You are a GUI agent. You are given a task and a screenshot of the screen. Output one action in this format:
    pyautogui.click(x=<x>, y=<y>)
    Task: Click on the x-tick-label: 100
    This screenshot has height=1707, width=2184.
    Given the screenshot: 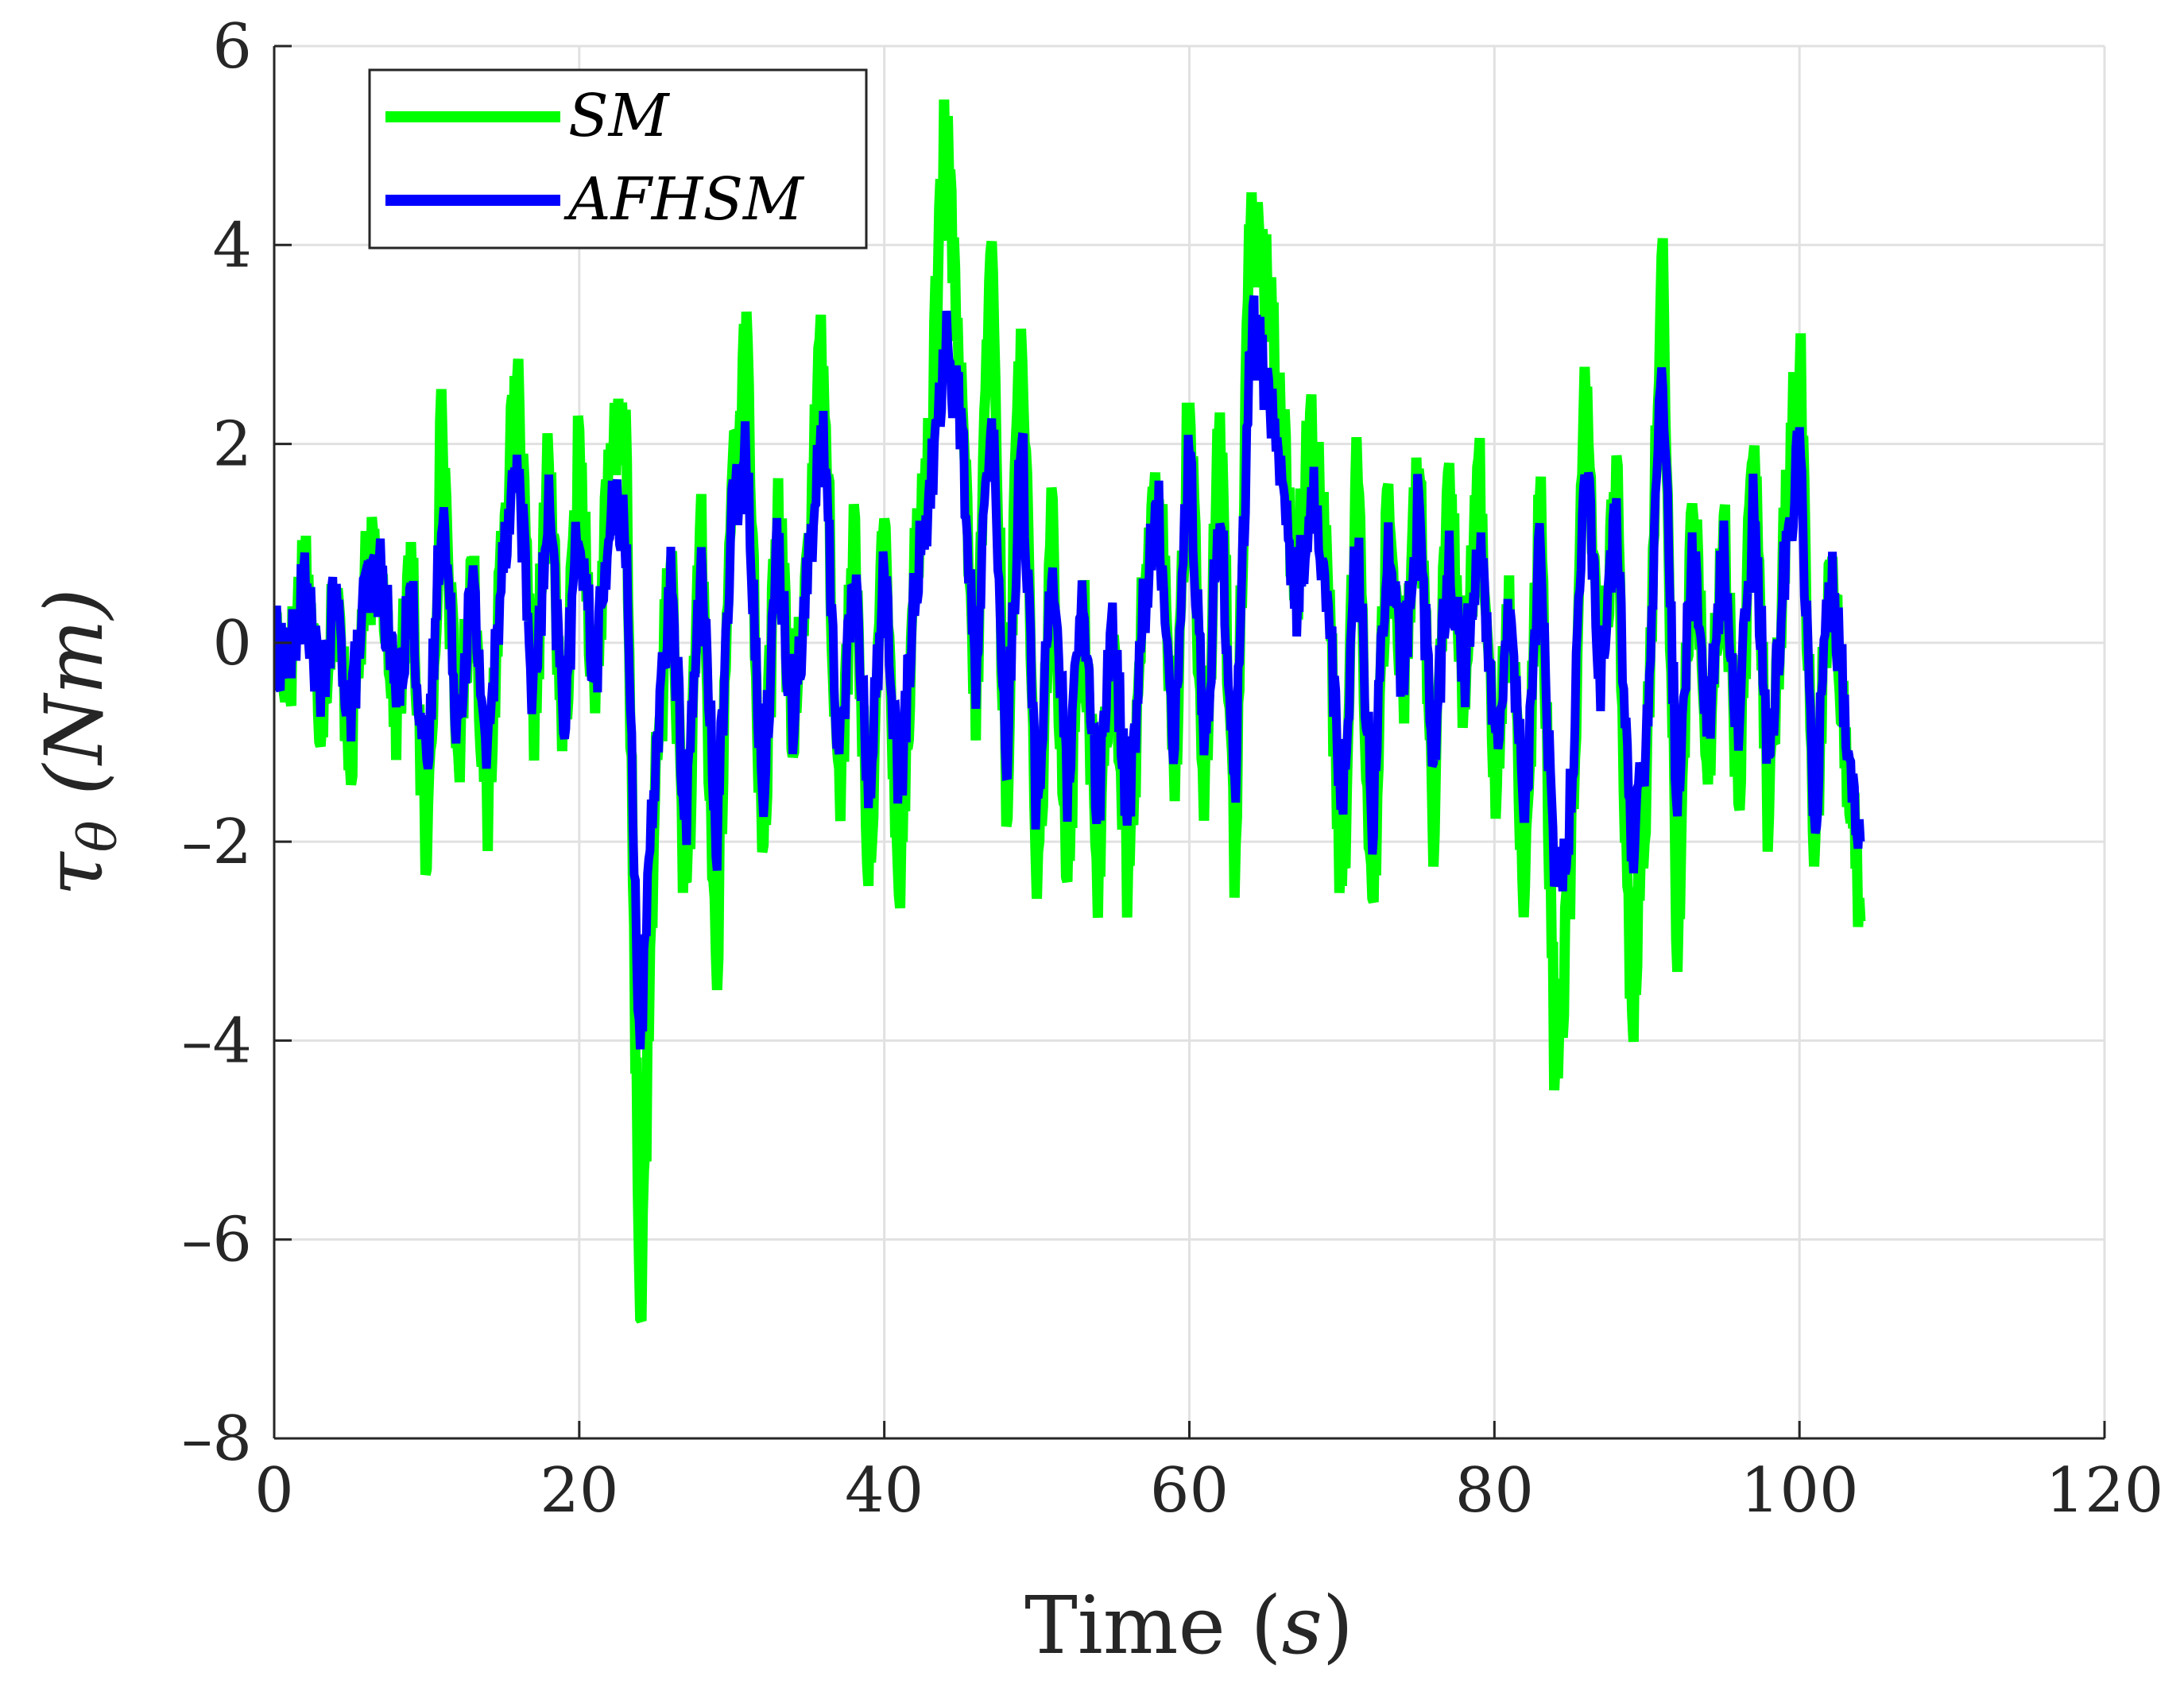 What is the action you would take?
    pyautogui.click(x=1800, y=1491)
    